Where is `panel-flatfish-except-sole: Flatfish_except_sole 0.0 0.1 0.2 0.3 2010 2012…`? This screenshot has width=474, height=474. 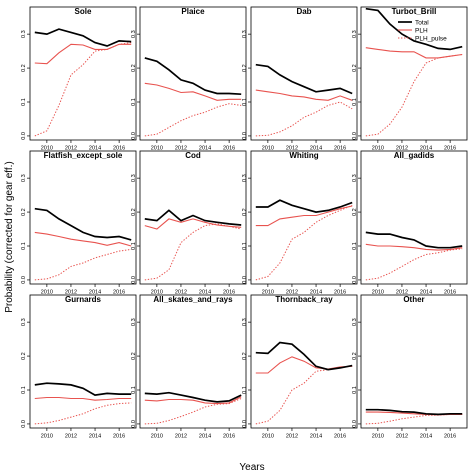 panel-flatfish-except-sole: Flatfish_except_sole 0.0 0.1 0.2 0.3 2010 2012… is located at coordinates (79, 223).